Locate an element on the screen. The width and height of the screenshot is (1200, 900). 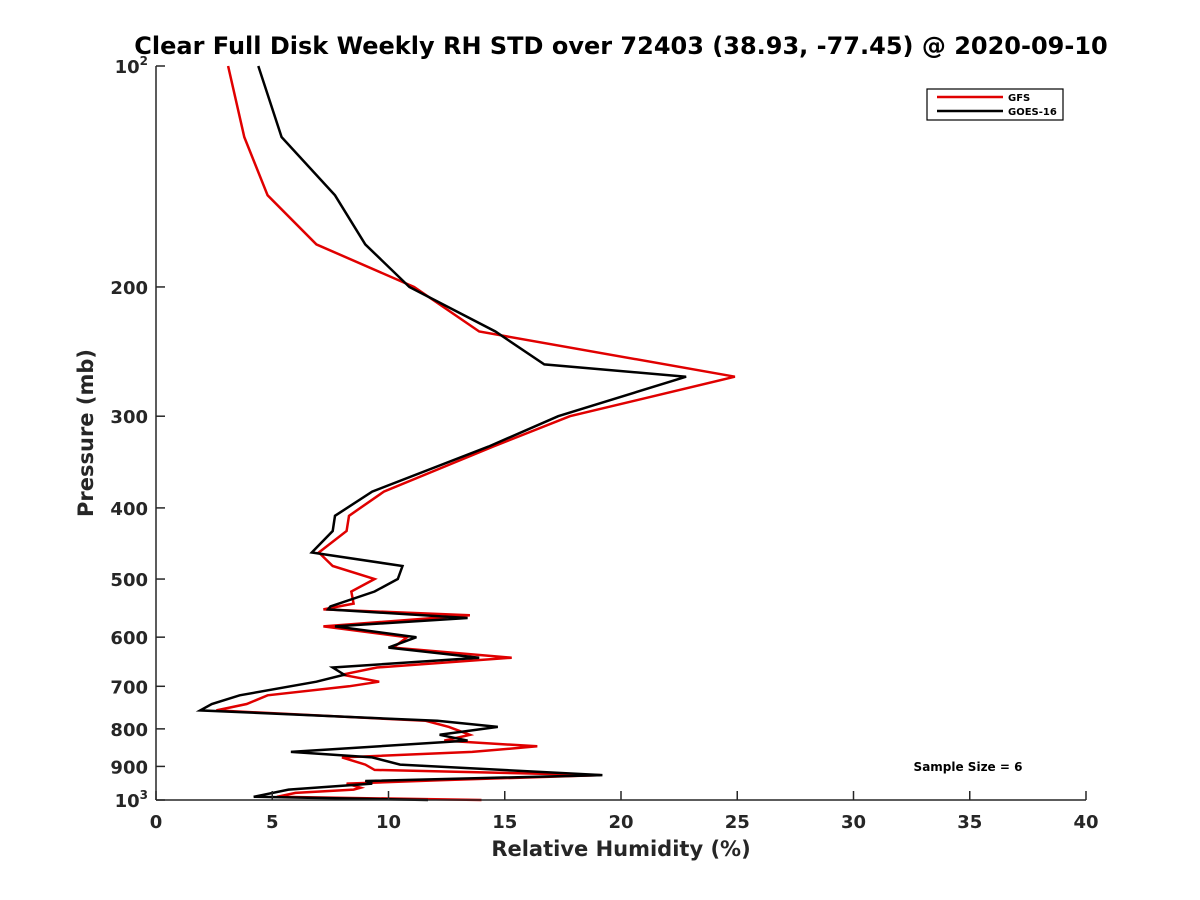
sample-size-annotation: Sample Size = 6 is located at coordinates (968, 767).